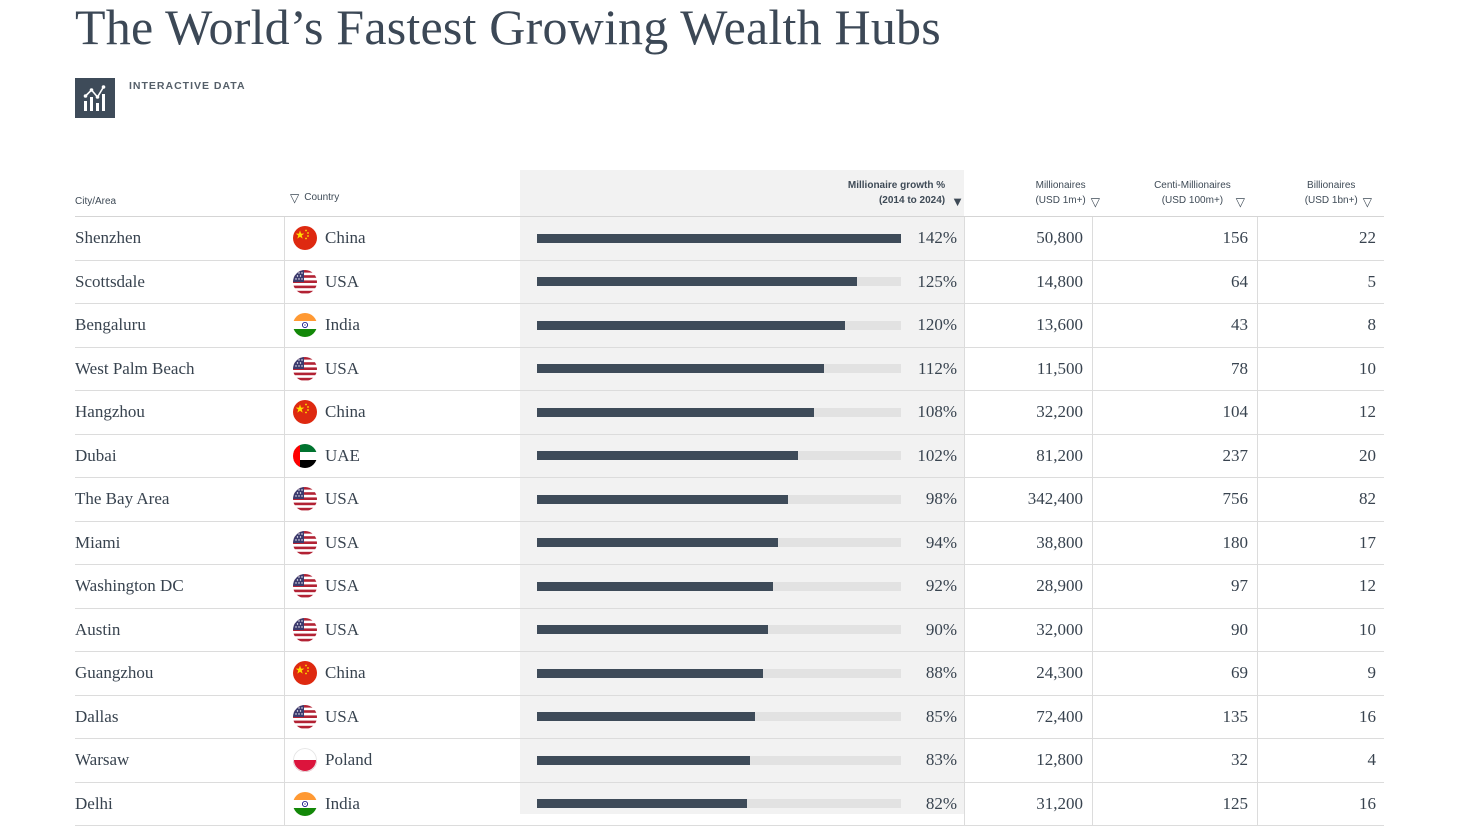 The width and height of the screenshot is (1457, 826). Describe the element at coordinates (929, 673) in the screenshot. I see `growth-value: 88%` at that location.